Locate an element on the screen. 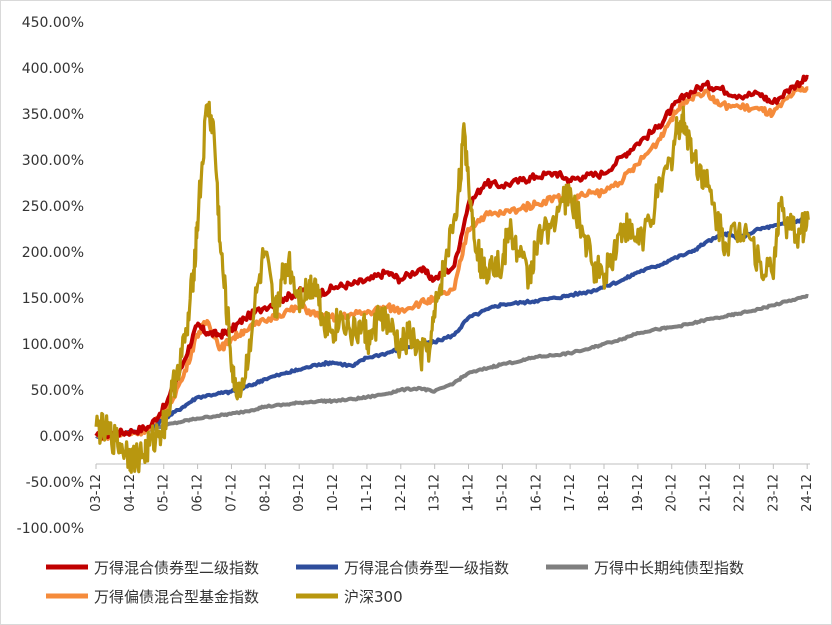 This screenshot has width=832, height=625. y-tick-label: 250.00% is located at coordinates (53, 207).